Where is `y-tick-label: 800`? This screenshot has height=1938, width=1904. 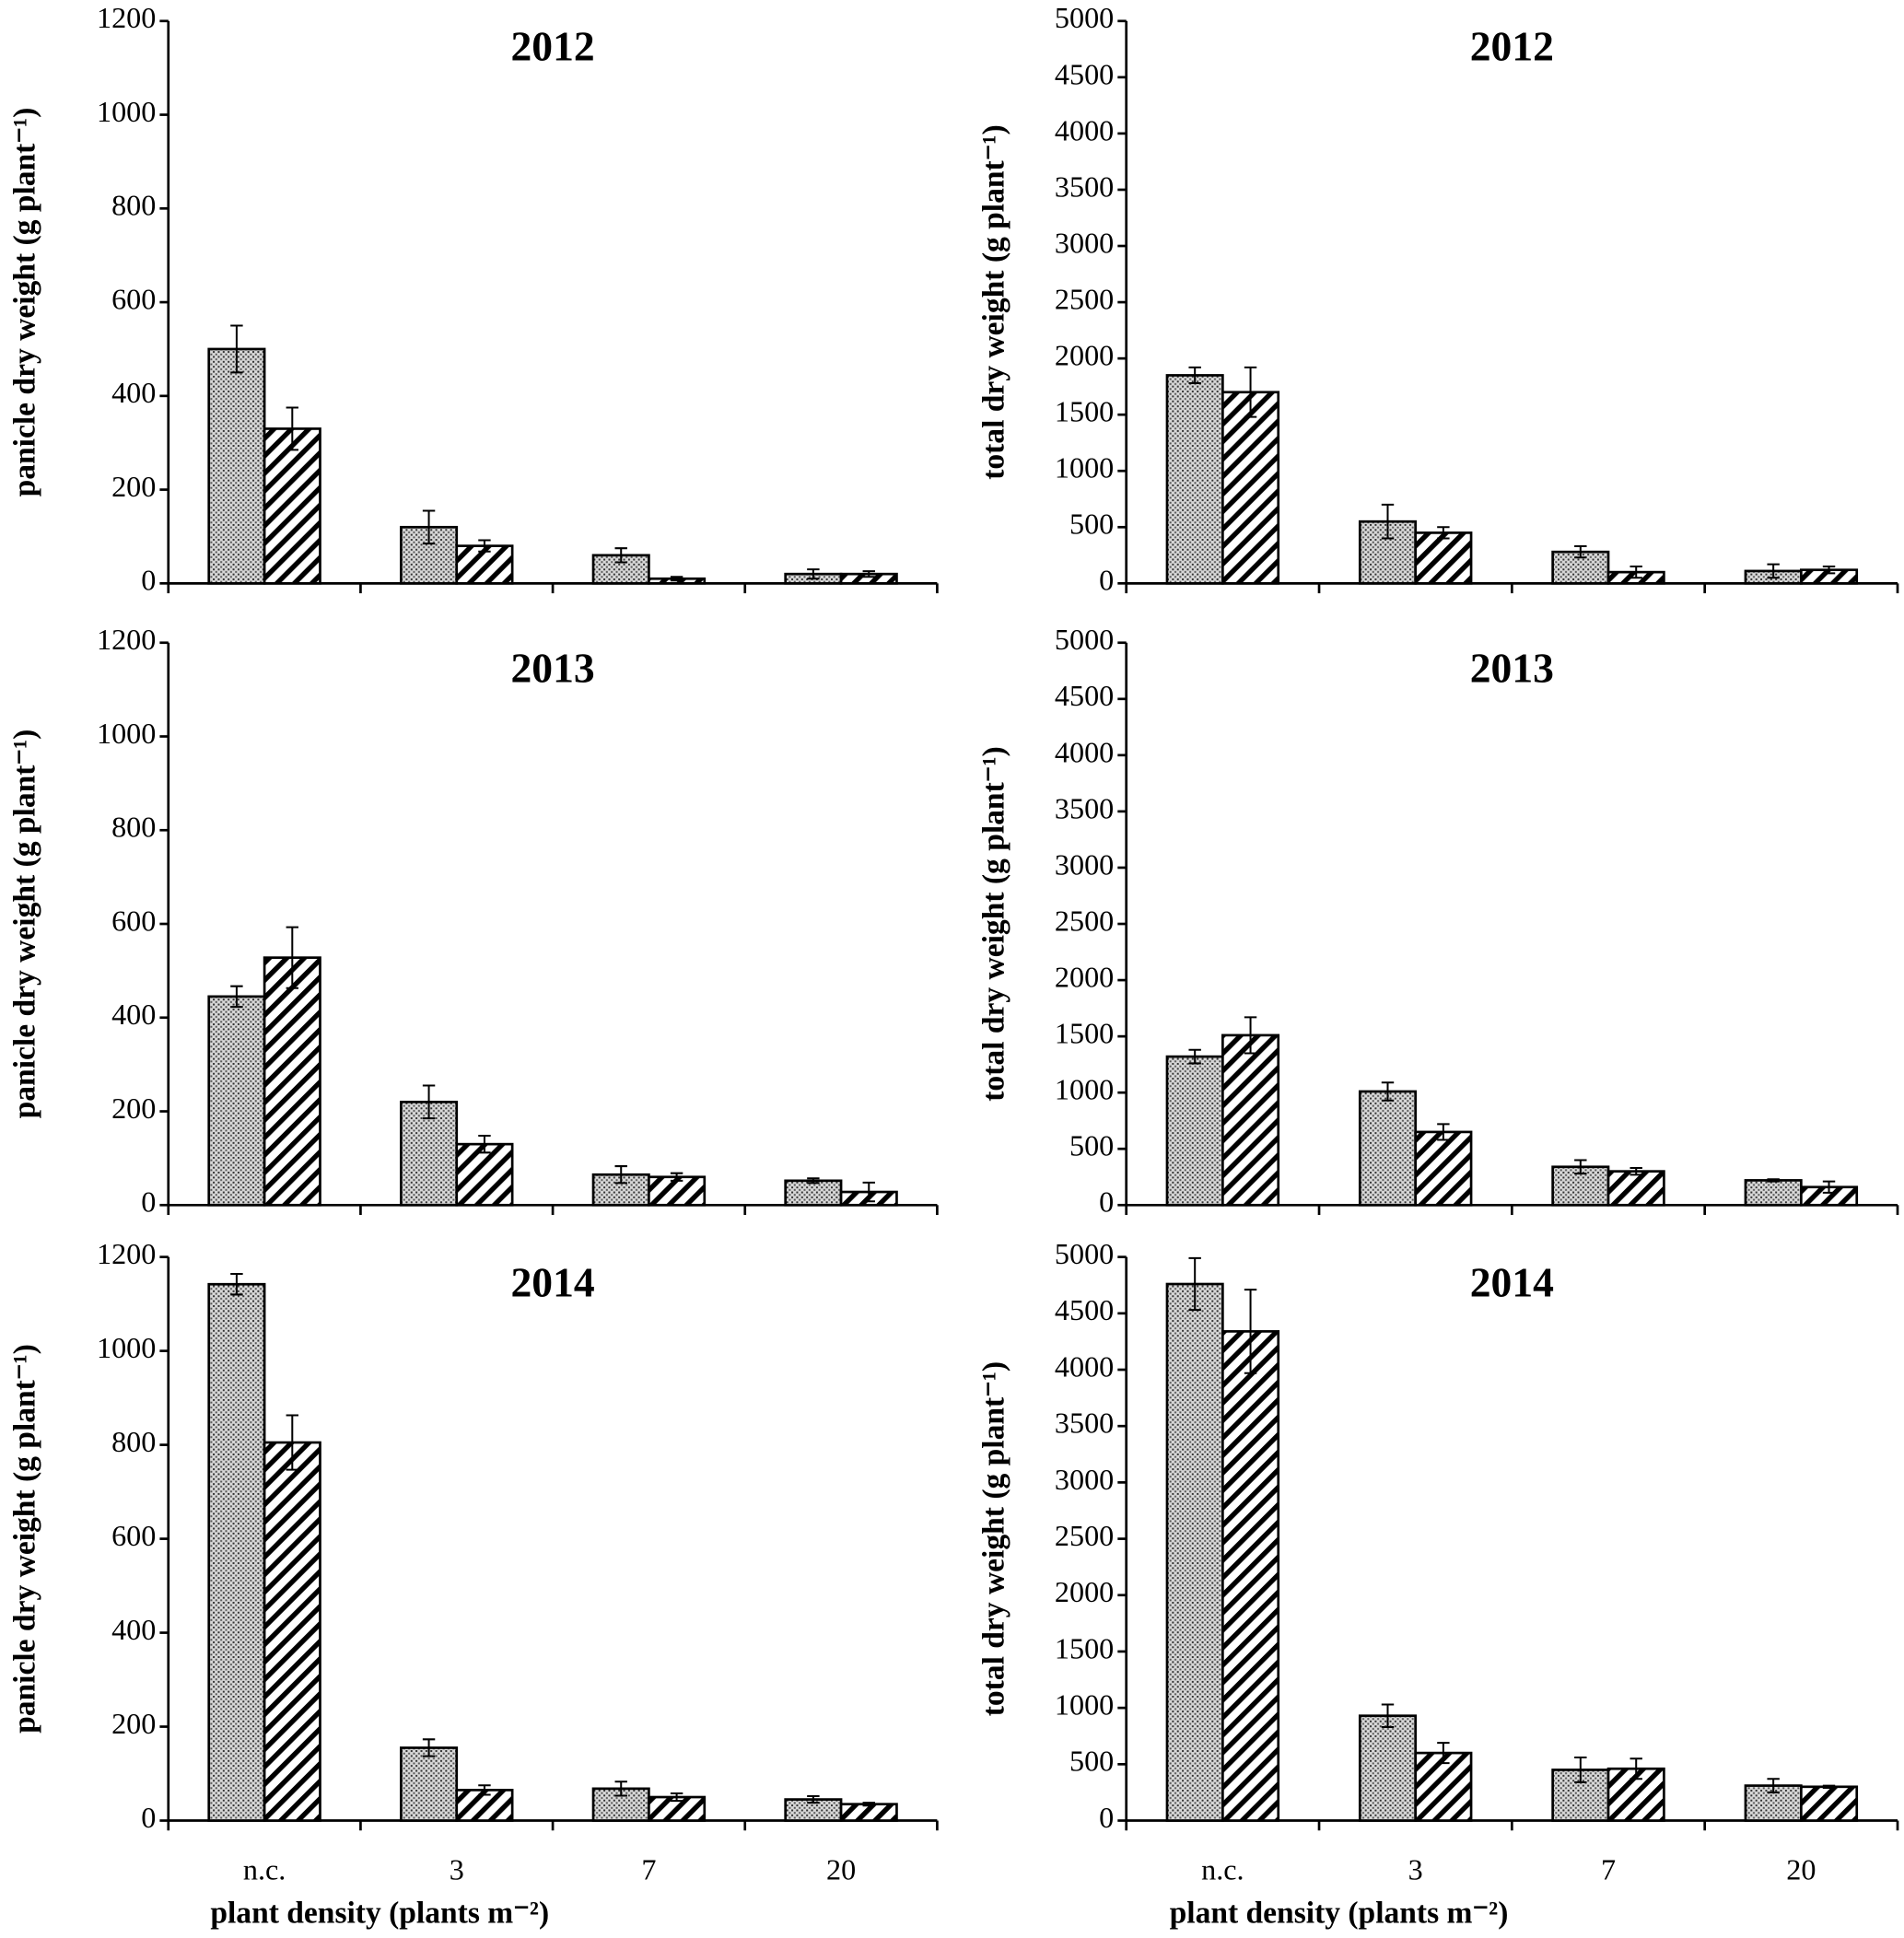 y-tick-label: 800 is located at coordinates (133, 205).